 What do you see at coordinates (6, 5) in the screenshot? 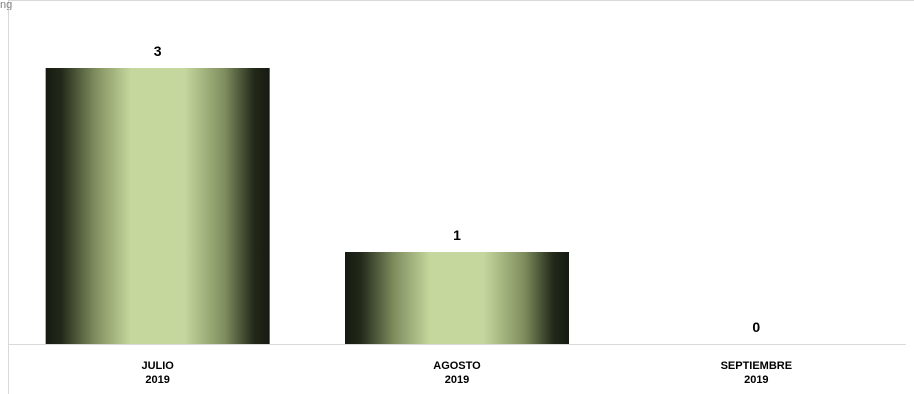
I see `corner-text: ng` at bounding box center [6, 5].